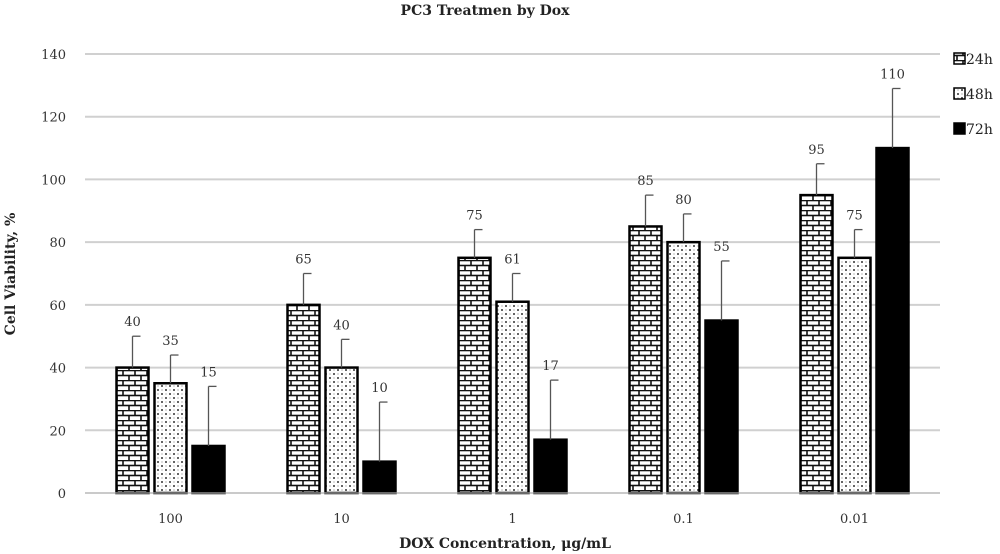 The width and height of the screenshot is (1000, 554). Describe the element at coordinates (341, 519) in the screenshot. I see `x-tick-label: 10` at that location.